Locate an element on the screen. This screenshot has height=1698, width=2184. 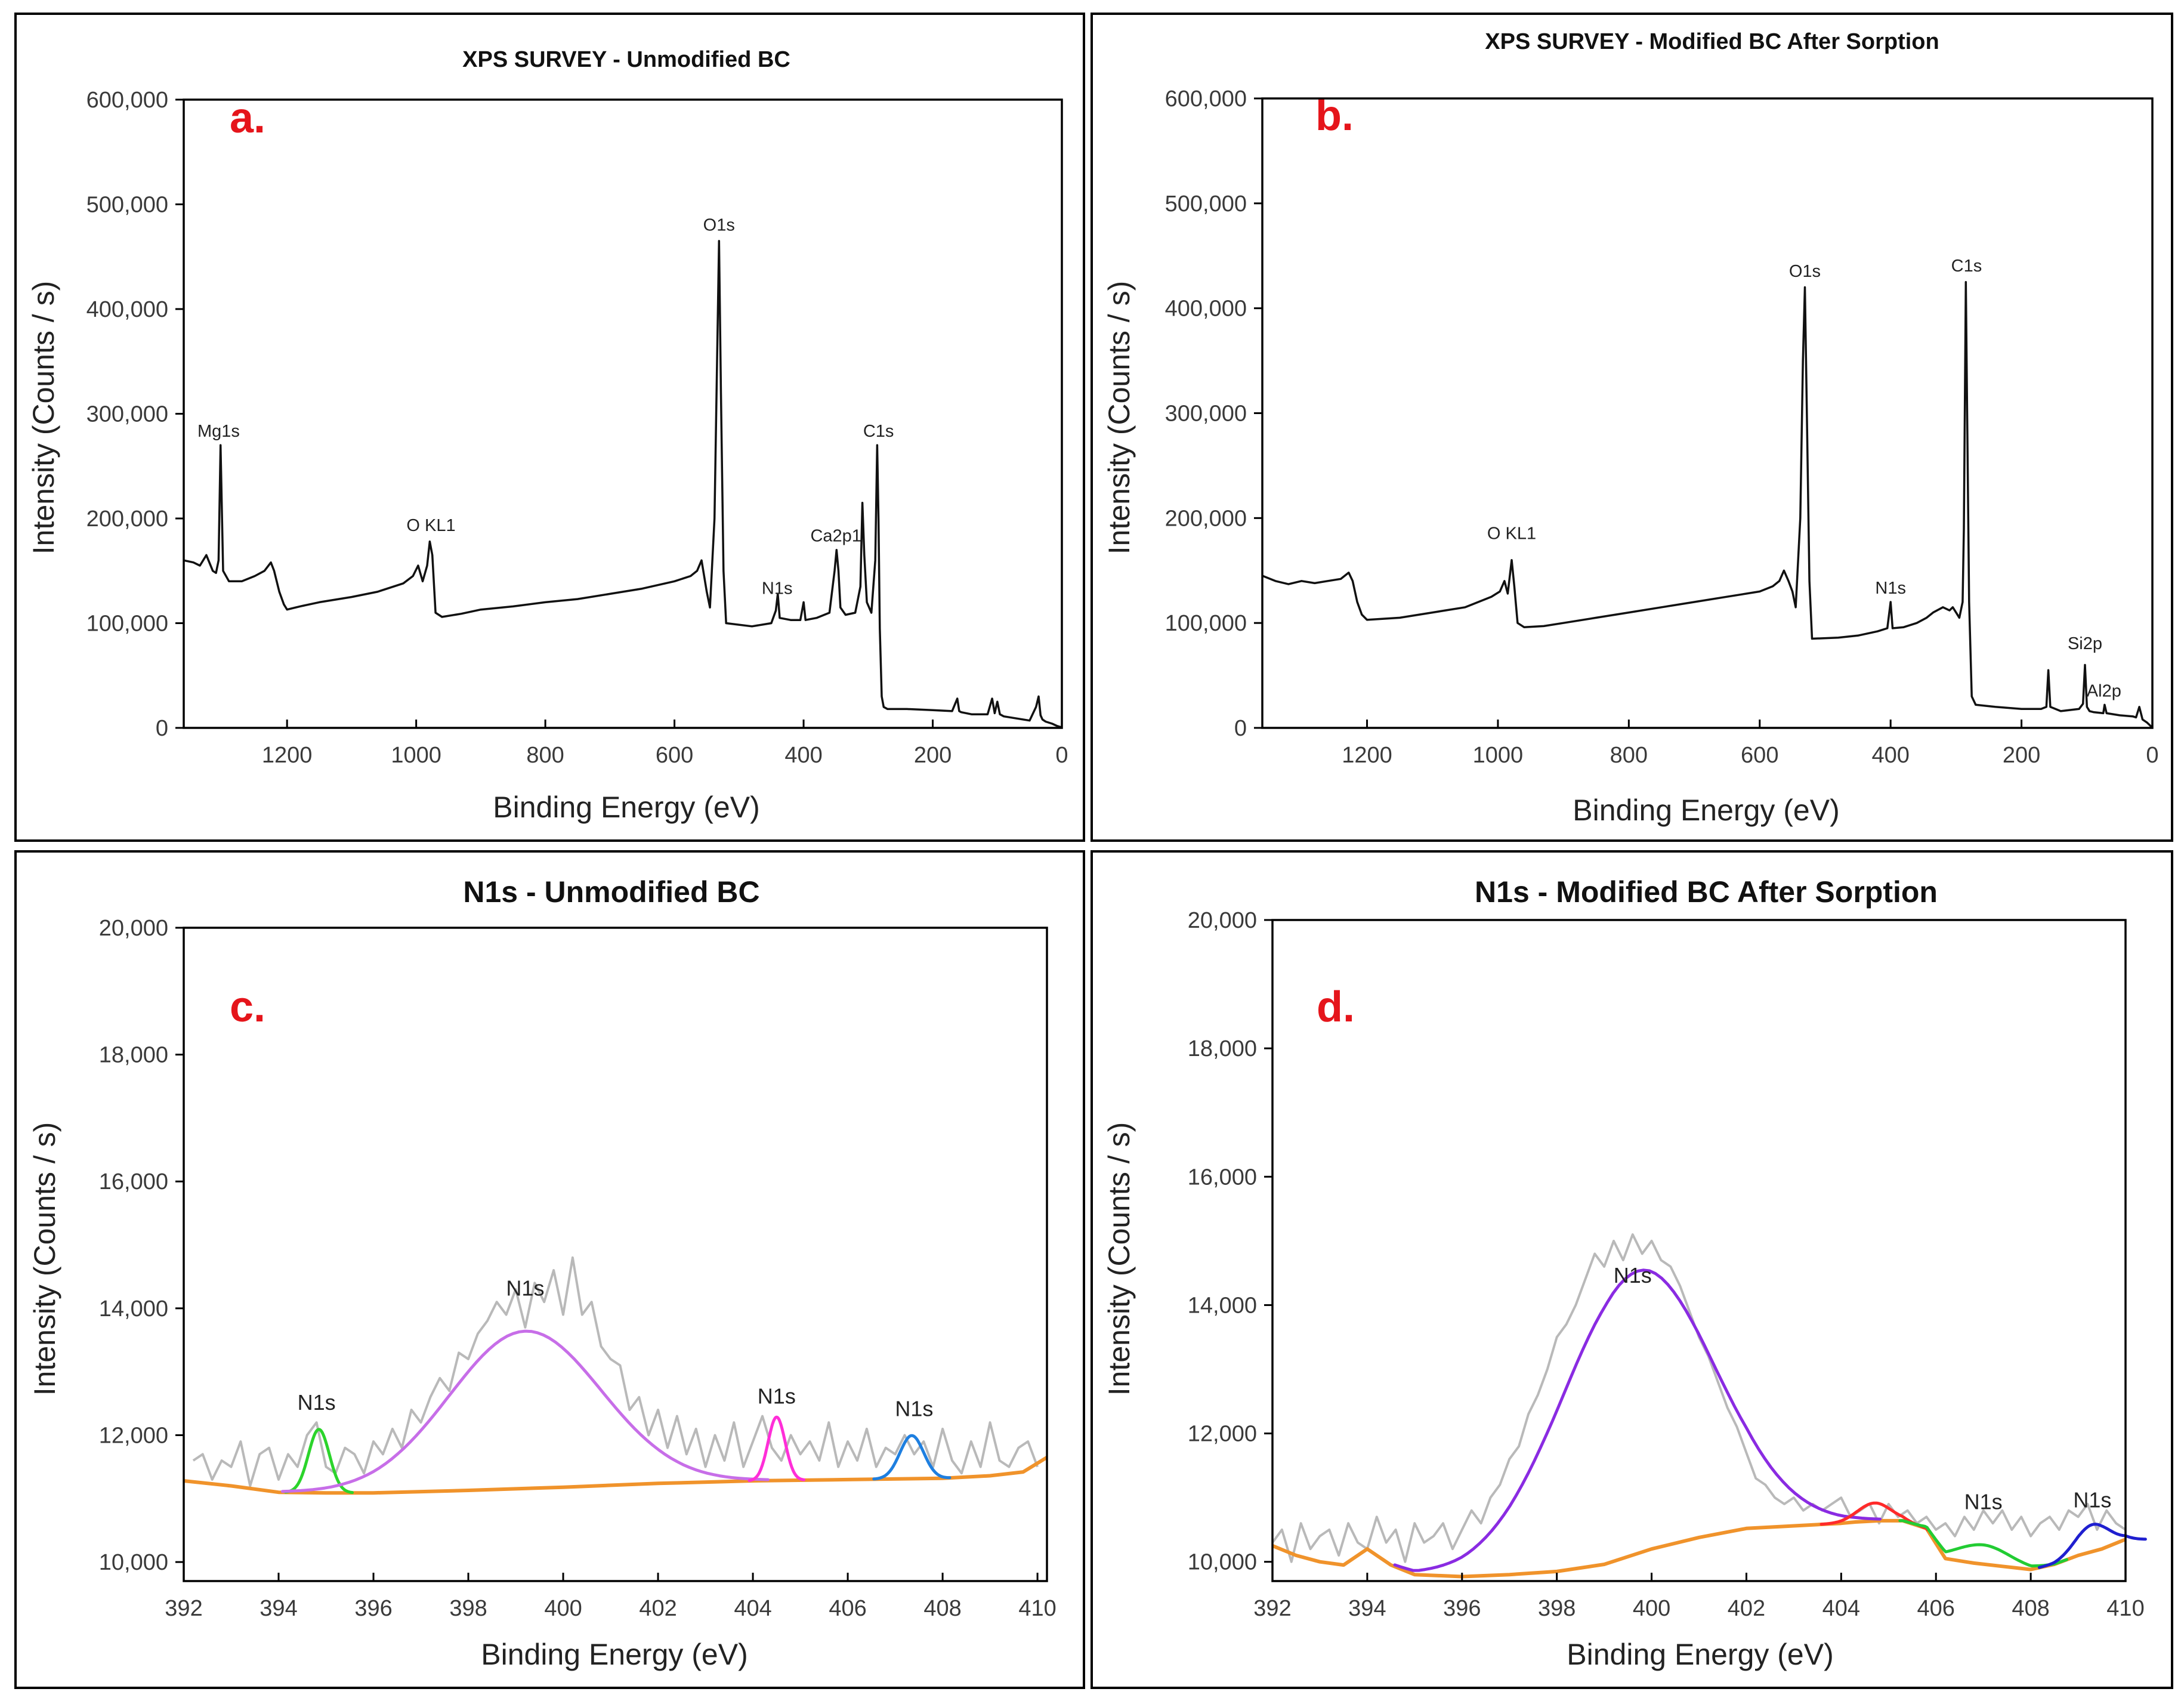
panel-d-label: d. is located at coordinates (1336, 1007).